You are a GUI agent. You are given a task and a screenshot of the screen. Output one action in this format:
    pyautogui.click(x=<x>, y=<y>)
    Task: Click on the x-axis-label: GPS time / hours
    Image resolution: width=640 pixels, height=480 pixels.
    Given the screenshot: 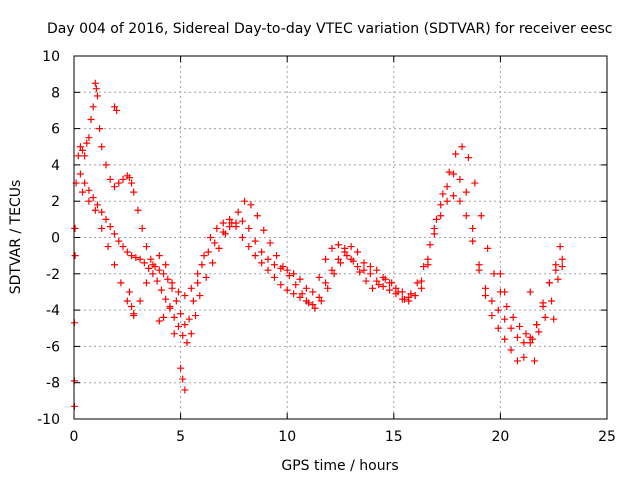 What is the action you would take?
    pyautogui.click(x=339, y=466)
    